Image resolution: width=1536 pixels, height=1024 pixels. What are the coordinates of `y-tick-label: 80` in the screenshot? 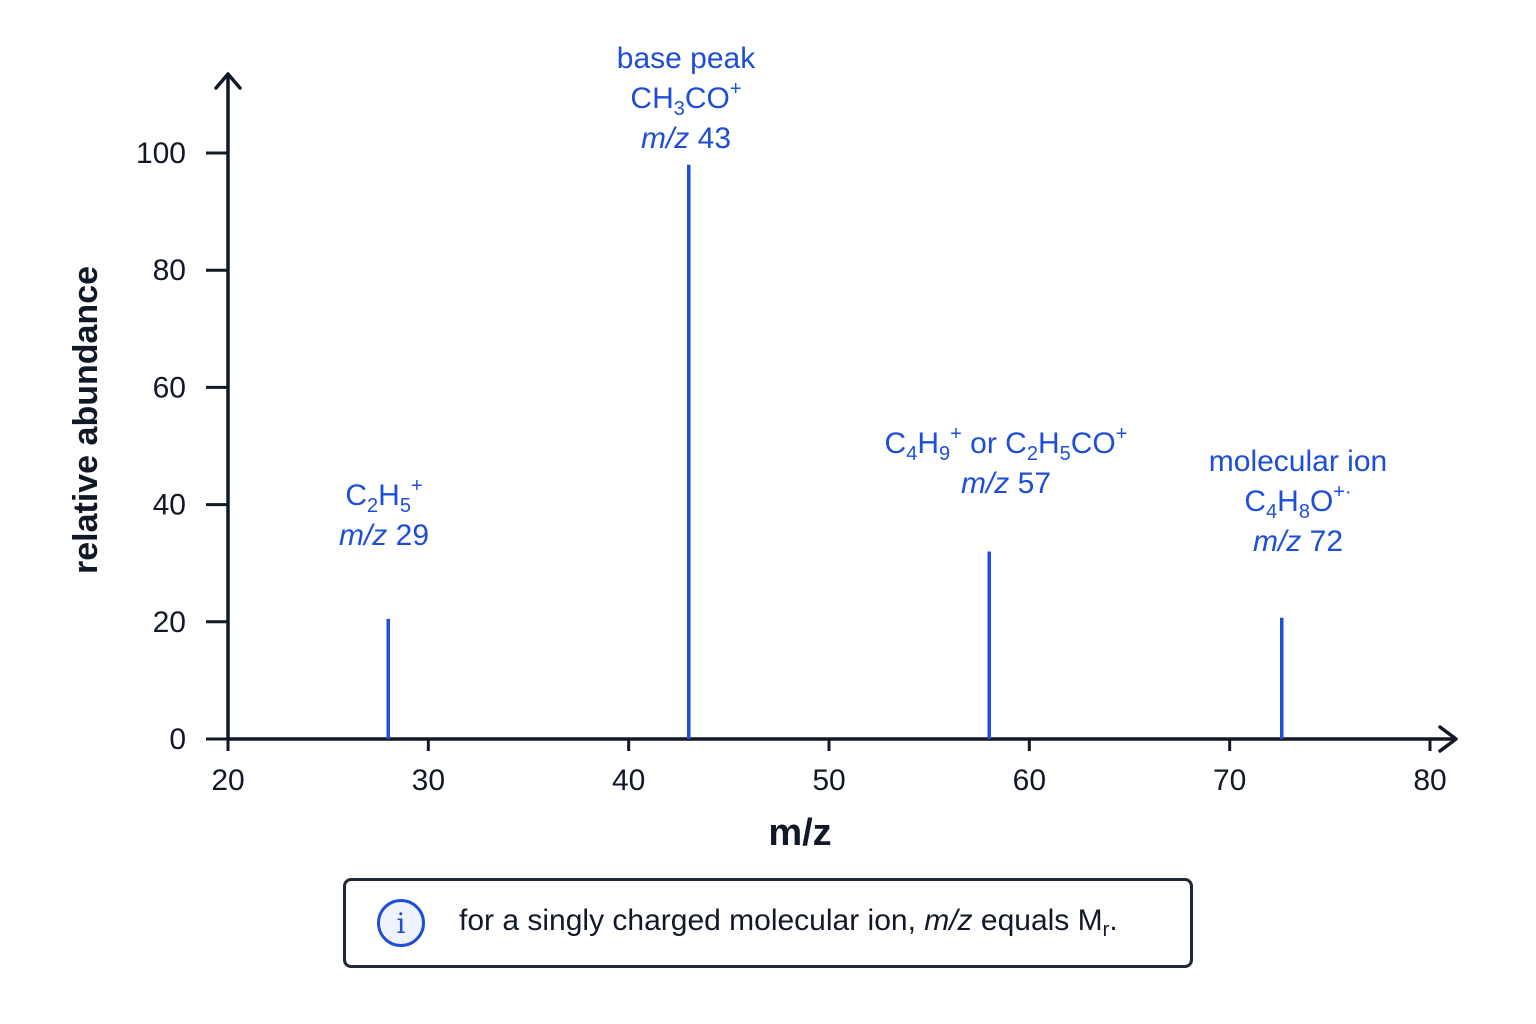 It's located at (169, 270).